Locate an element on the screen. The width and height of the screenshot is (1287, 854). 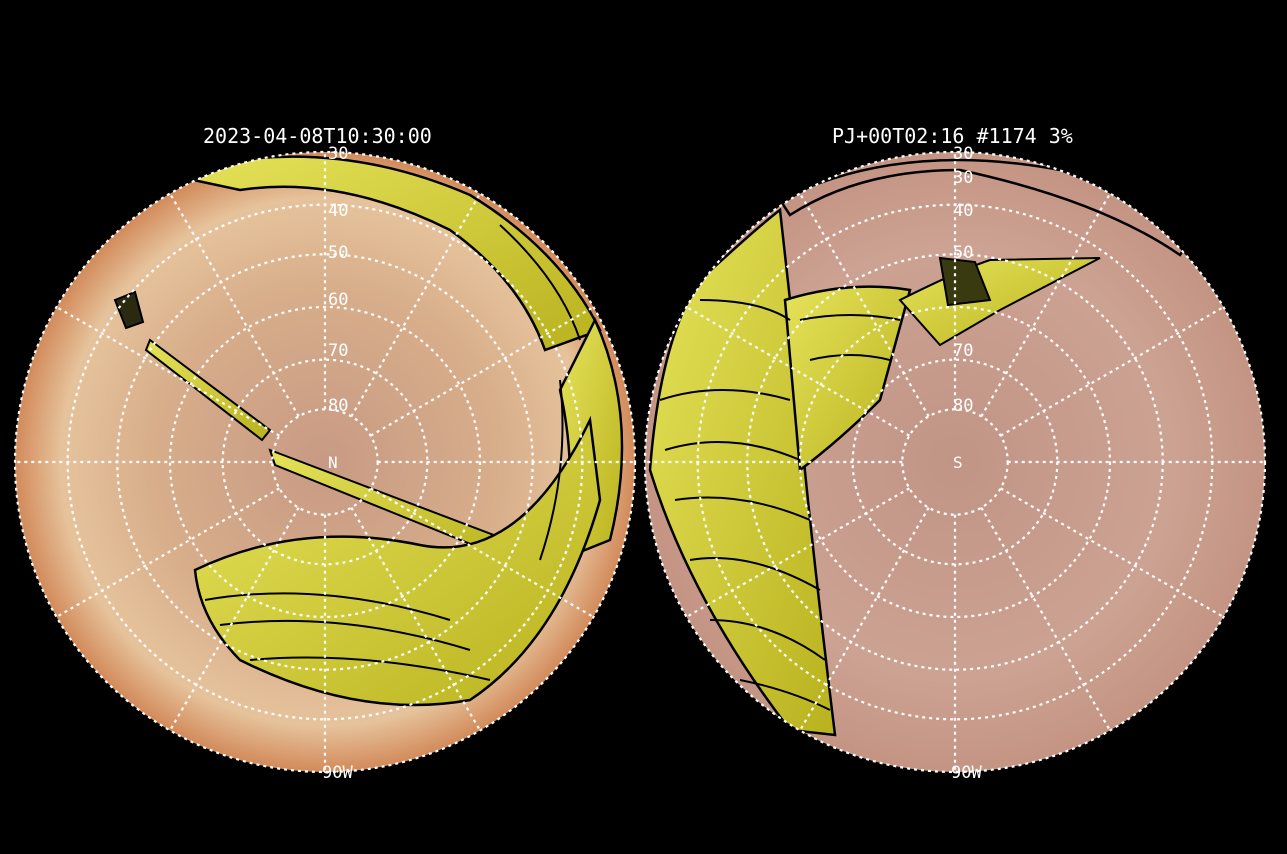
lat-label-30: 30 is located at coordinates (338, 154).